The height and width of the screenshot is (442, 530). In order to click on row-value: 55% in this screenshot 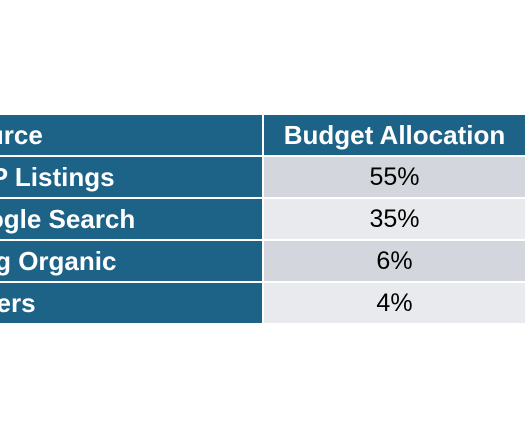, I will do `click(393, 176)`.